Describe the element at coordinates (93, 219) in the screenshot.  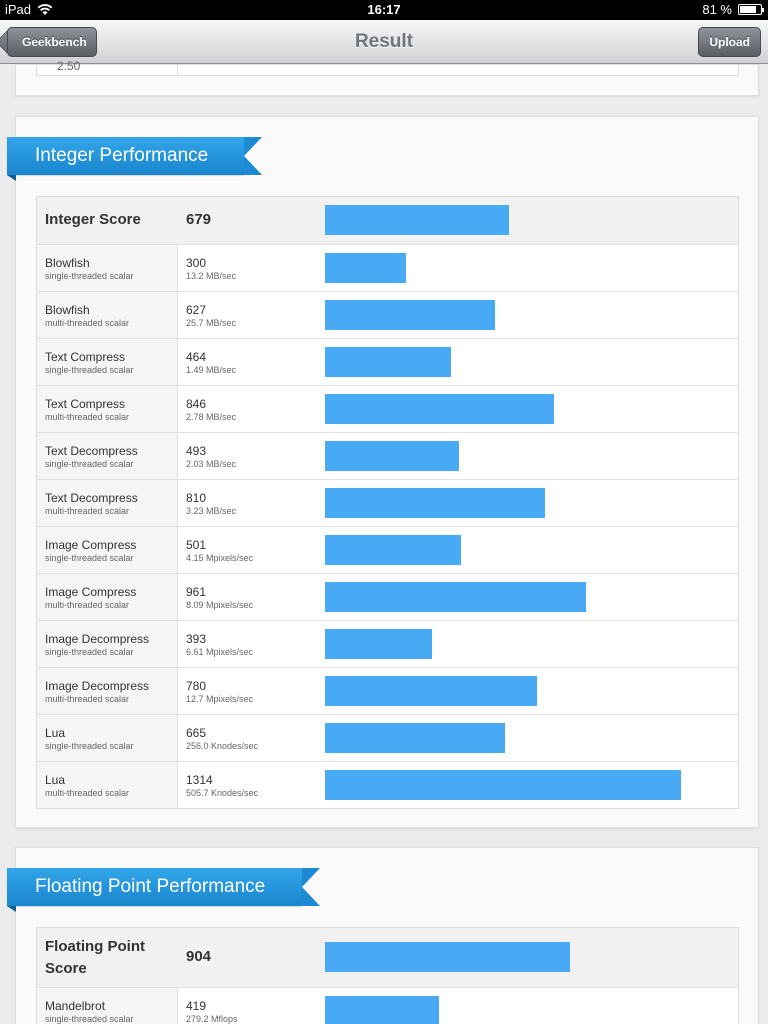
I see `score-label: Integer Score` at that location.